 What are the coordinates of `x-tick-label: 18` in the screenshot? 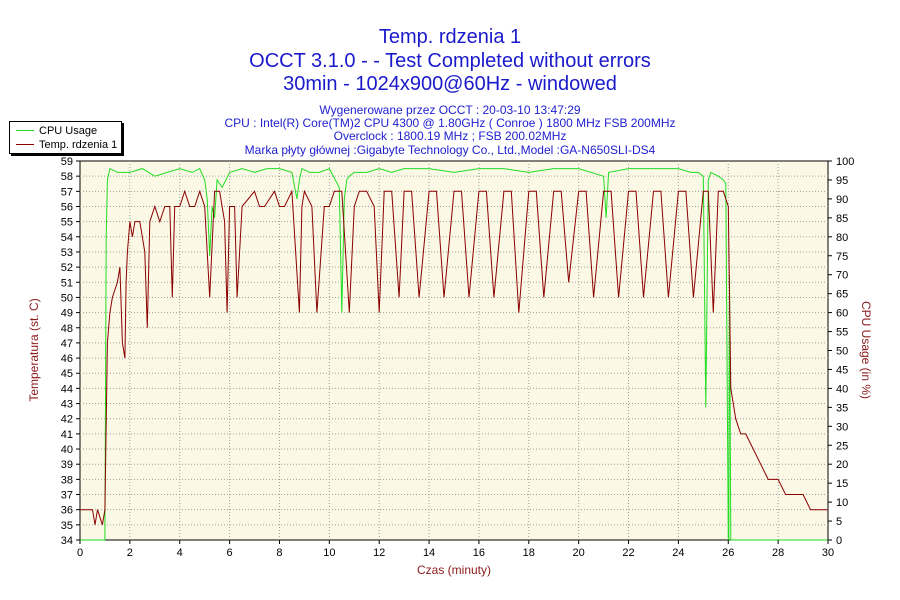 It's located at (529, 553).